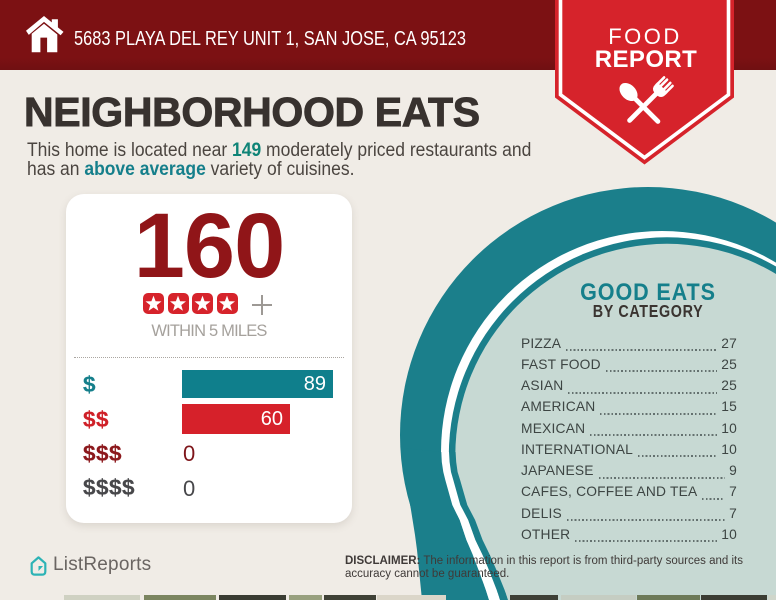 The width and height of the screenshot is (776, 600). I want to click on svg-text: FOOD, so click(645, 36).